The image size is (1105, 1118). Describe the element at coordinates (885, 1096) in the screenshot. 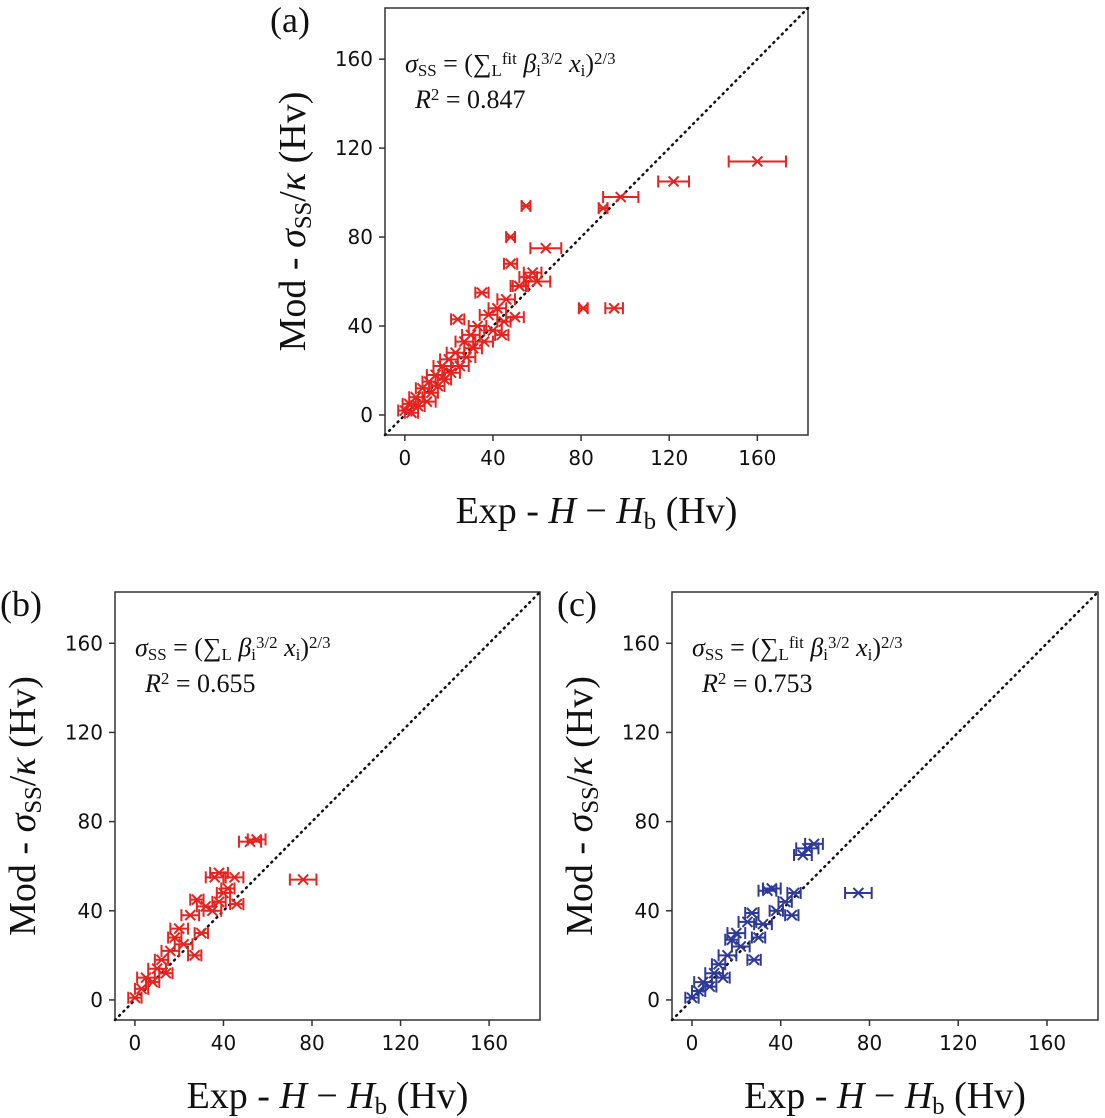

I see `x-axis-label: Exp - H − Hb (Hv)` at that location.